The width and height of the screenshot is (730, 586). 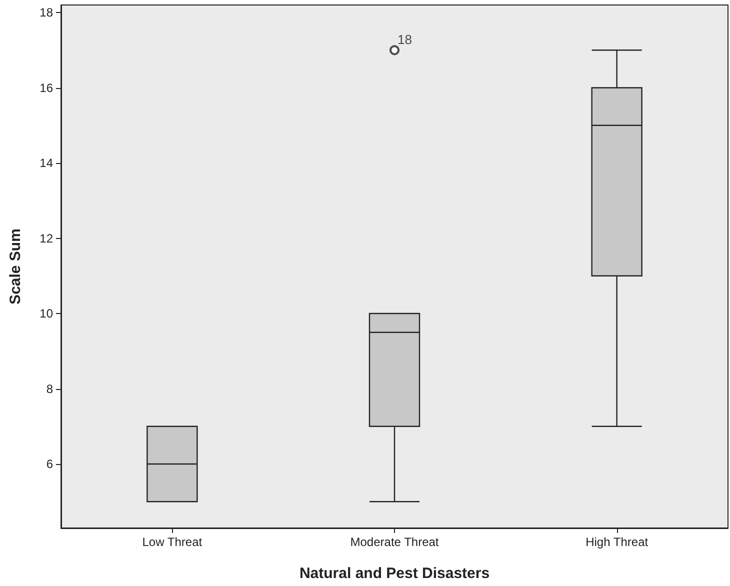 What do you see at coordinates (50, 464) in the screenshot?
I see `y-tick-label: 6` at bounding box center [50, 464].